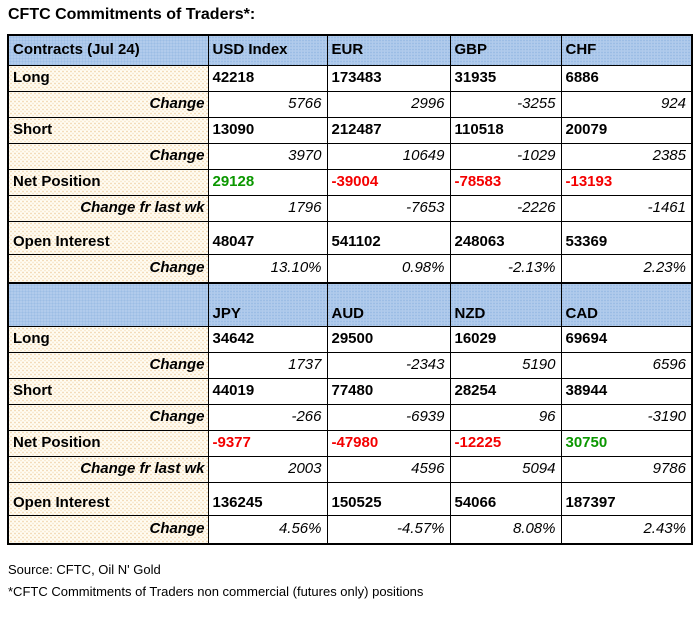  I want to click on value-cell: 150525, so click(388, 498).